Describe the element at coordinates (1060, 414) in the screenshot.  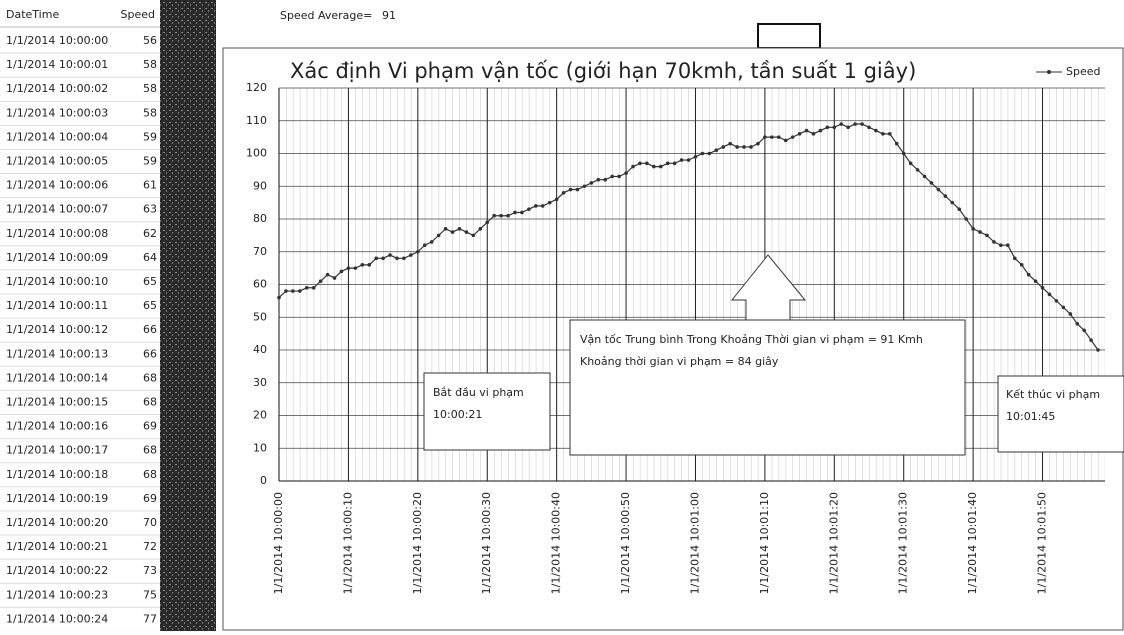
I see `end-box` at that location.